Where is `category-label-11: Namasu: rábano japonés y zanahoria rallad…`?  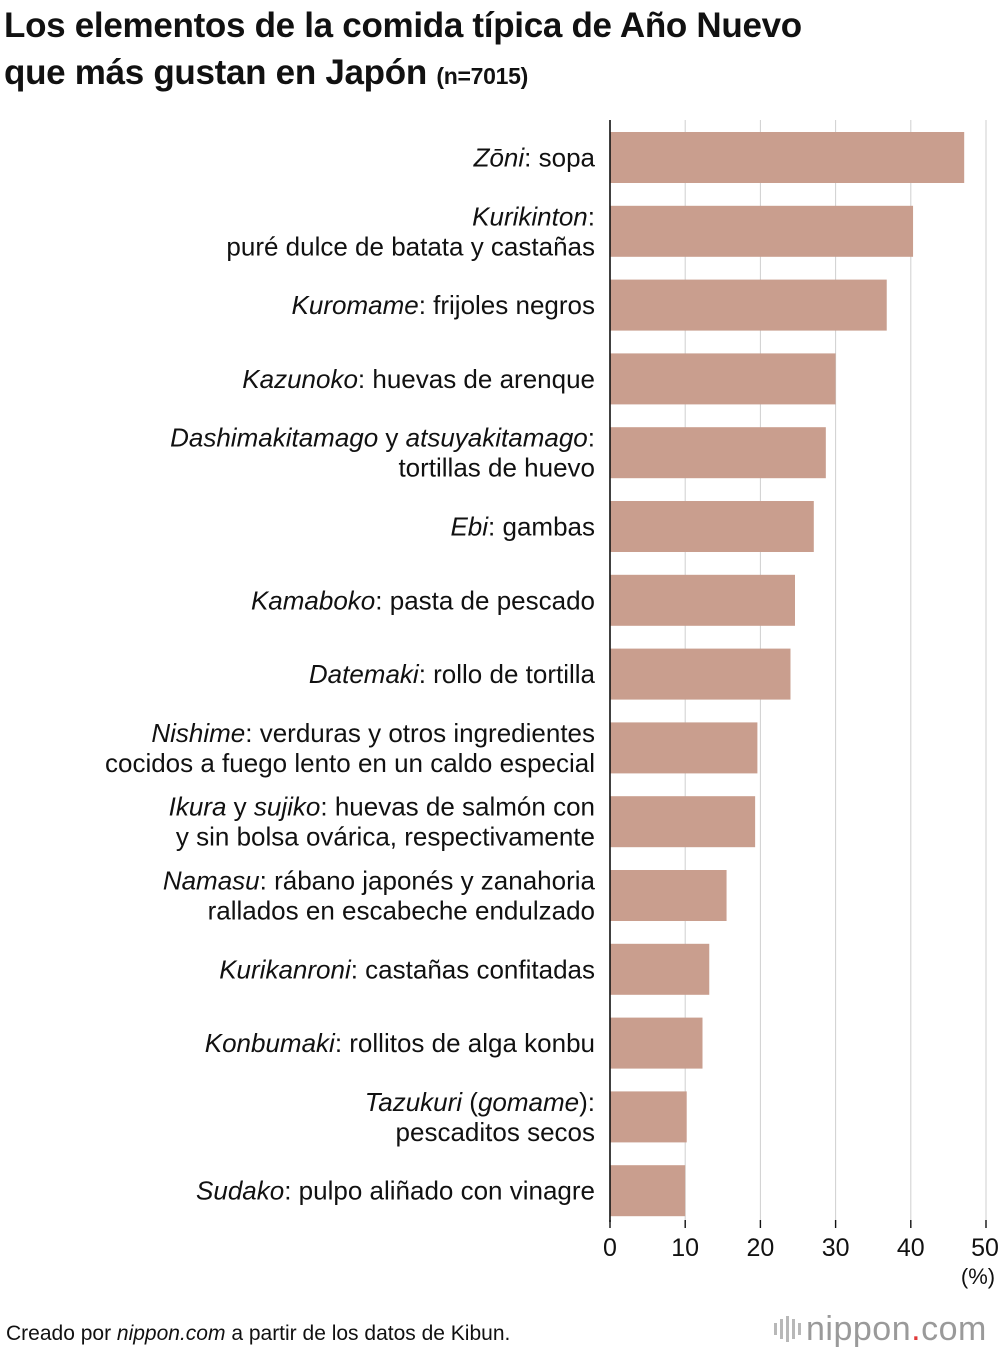
category-label-11: Namasu: rábano japonés y zanahoria rallad… is located at coordinates (379, 896).